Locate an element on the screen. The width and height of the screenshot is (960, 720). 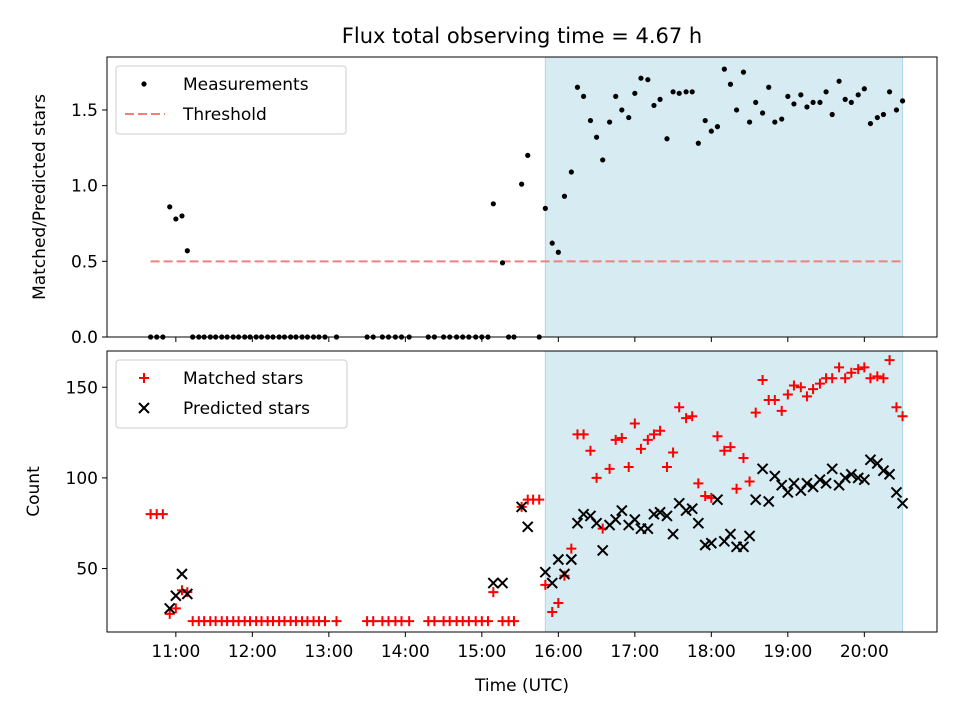
chart-title: Flux total observing time = 4.67 h is located at coordinates (522, 36).